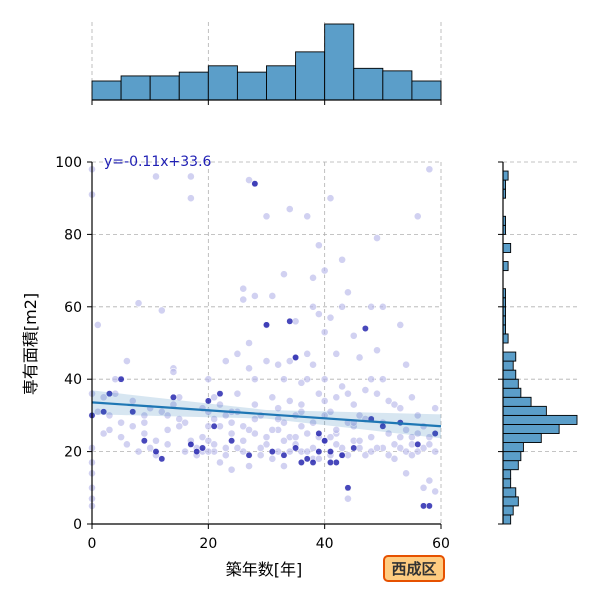 Image resolution: width=600 pixels, height=600 pixels. I want to click on regression-line, so click(266, 414).